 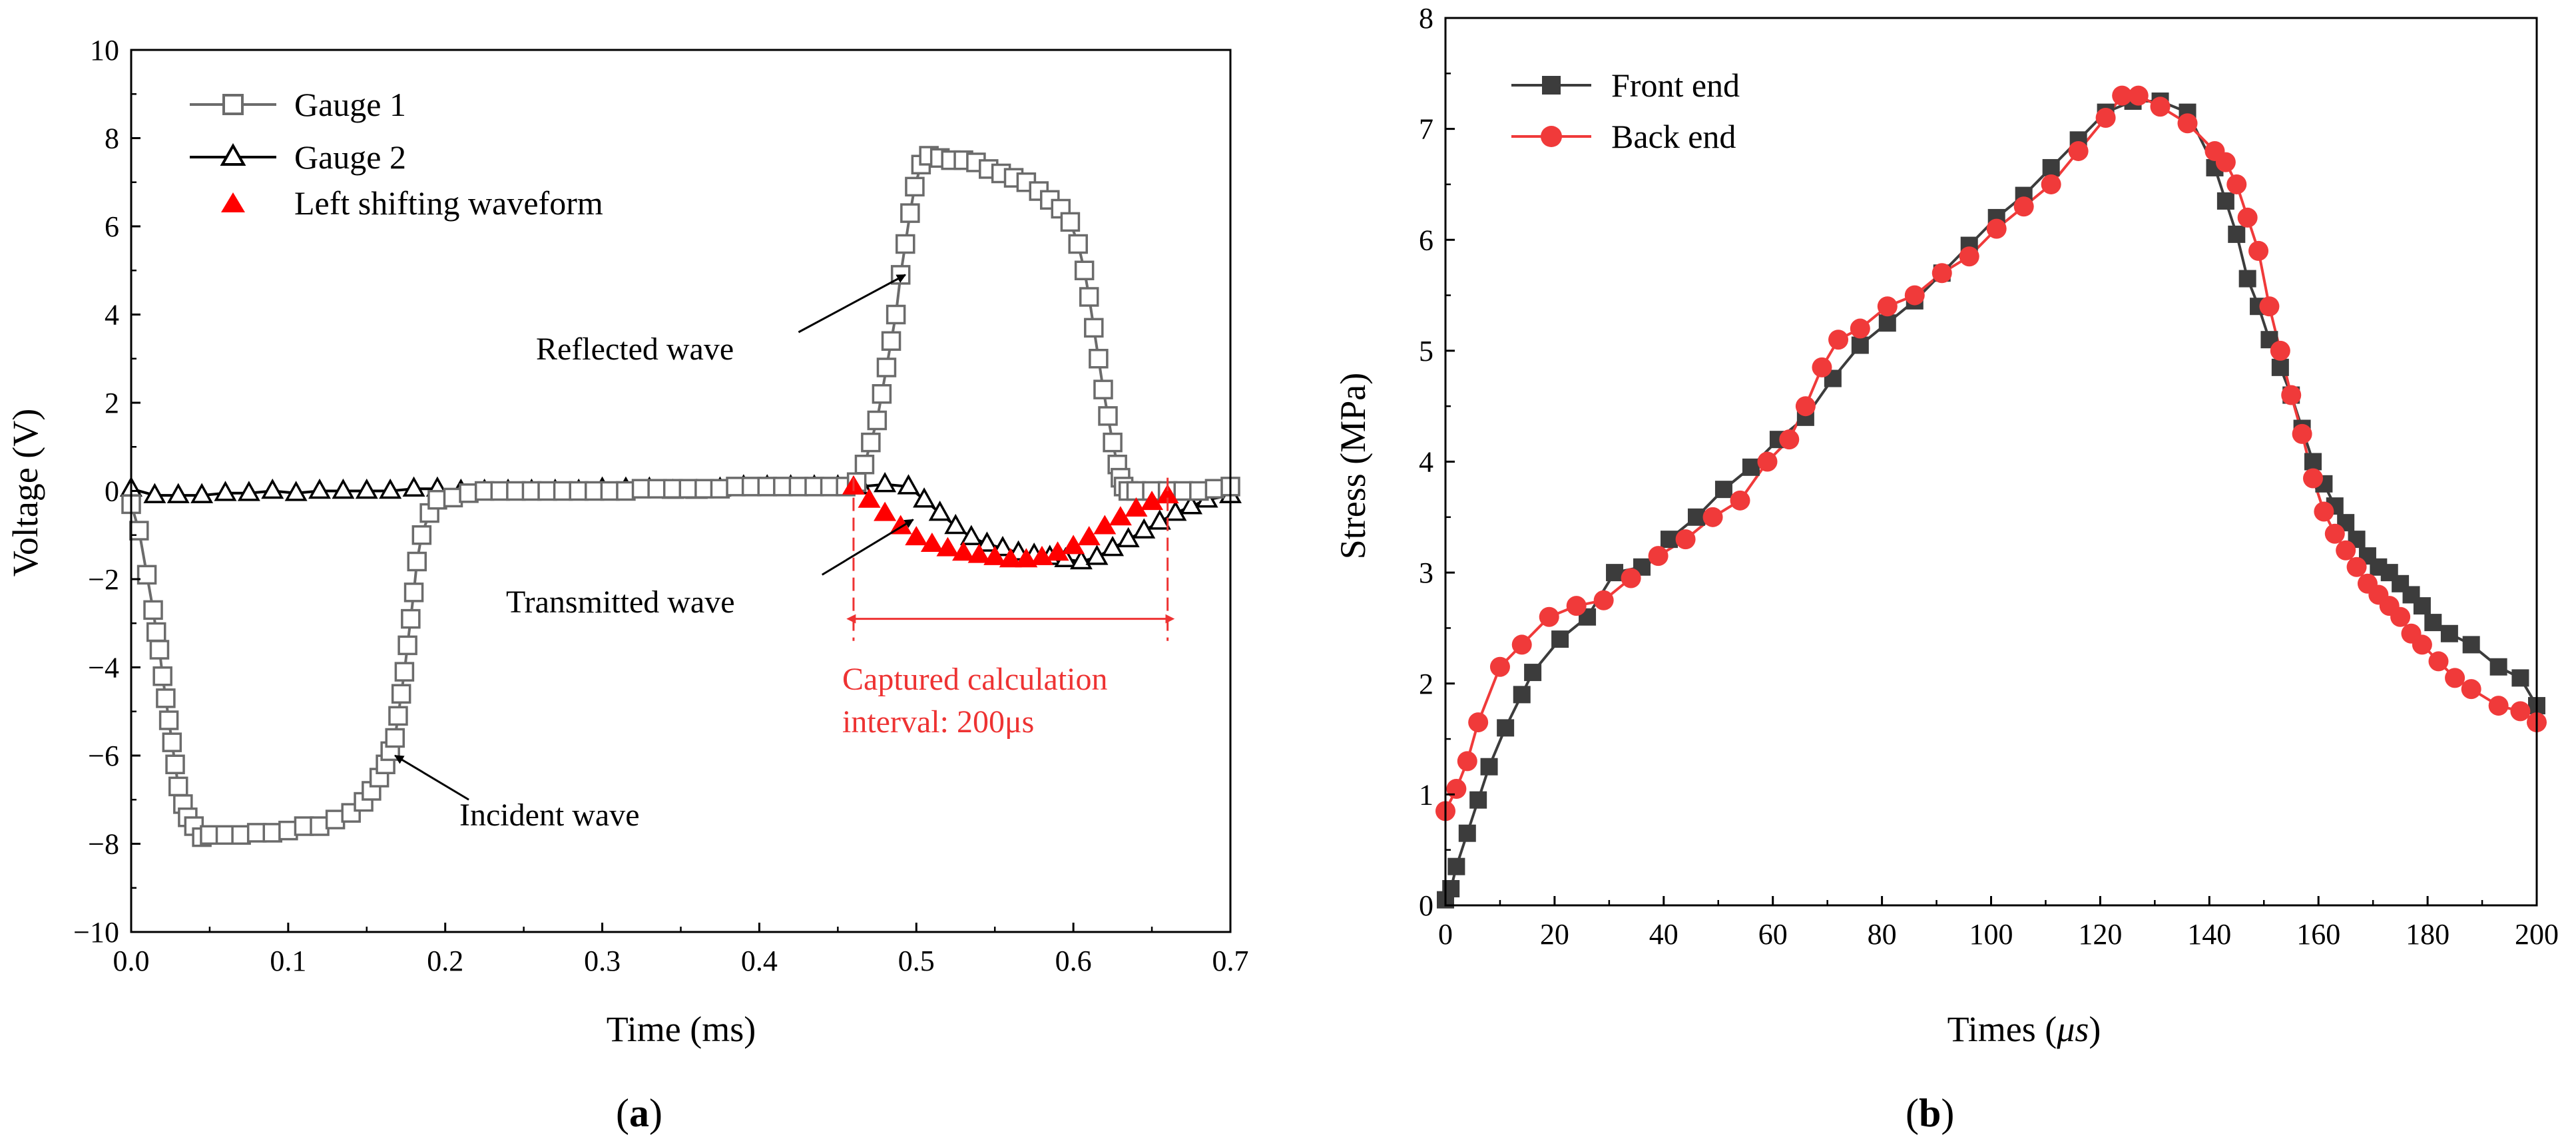 What do you see at coordinates (1883, 934) in the screenshot?
I see `x-tick-label: 80` at bounding box center [1883, 934].